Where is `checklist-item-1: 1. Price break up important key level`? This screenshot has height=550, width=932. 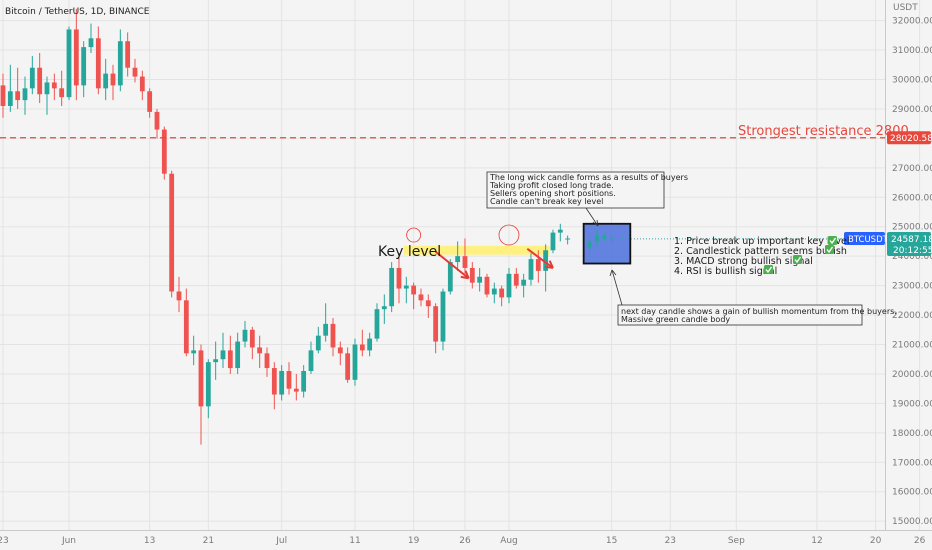 checklist-item-1: 1. Price break up important key level is located at coordinates (761, 241).